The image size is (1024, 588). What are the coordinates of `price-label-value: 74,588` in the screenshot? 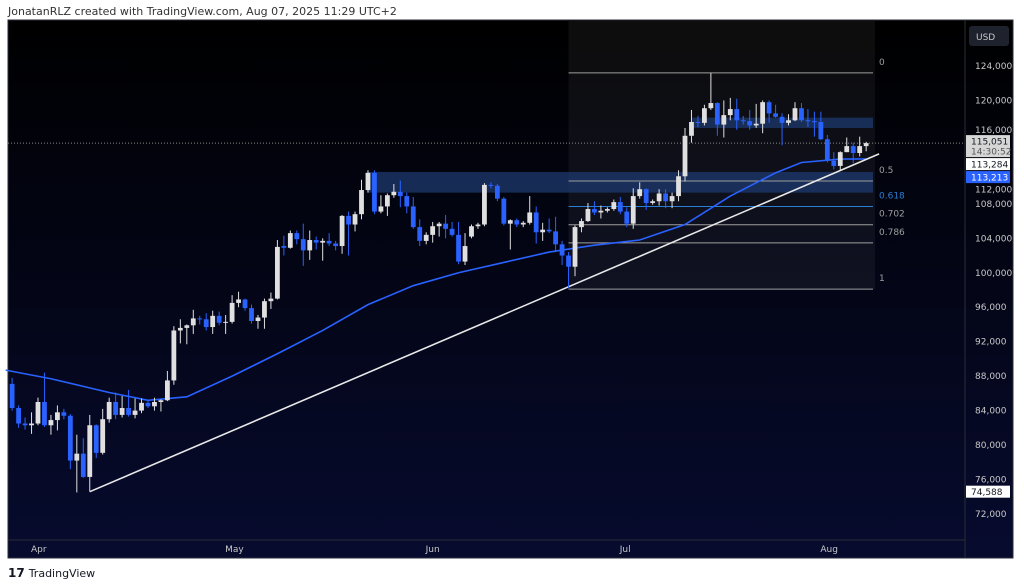 It's located at (987, 493).